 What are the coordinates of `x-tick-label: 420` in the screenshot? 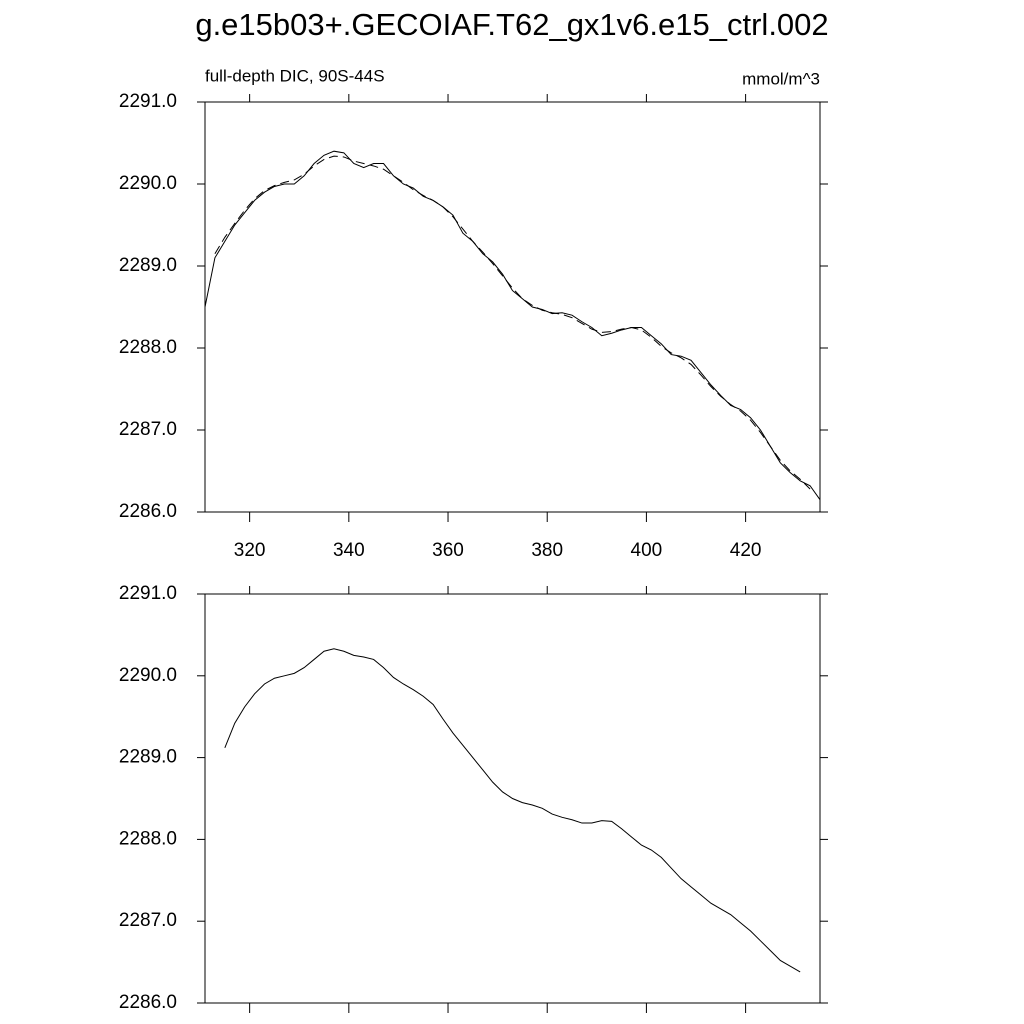 It's located at (746, 550).